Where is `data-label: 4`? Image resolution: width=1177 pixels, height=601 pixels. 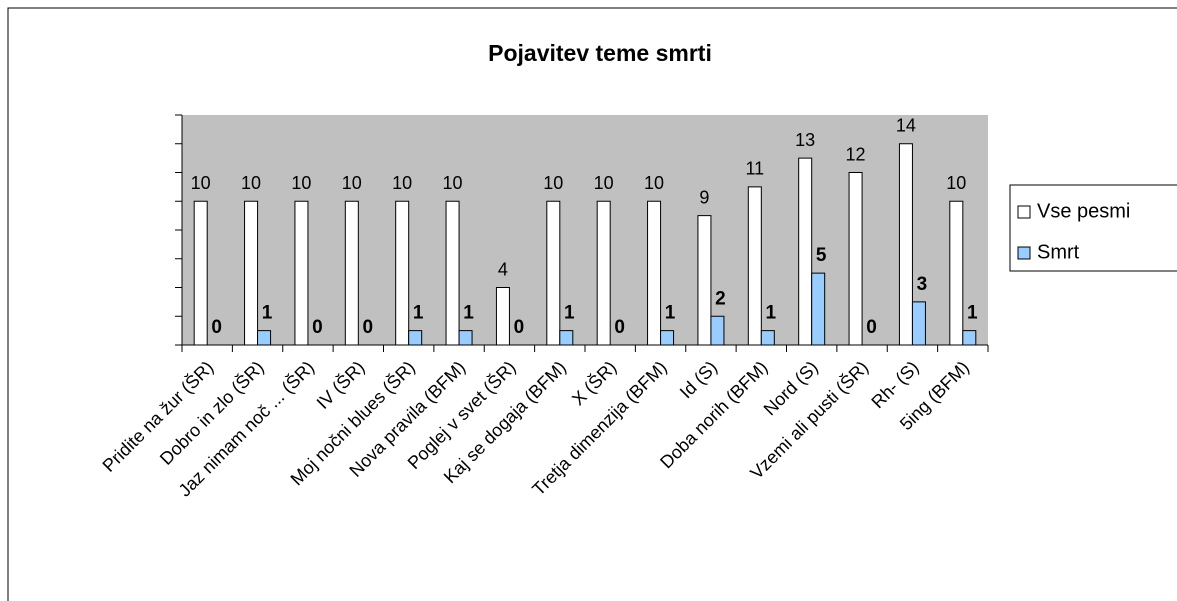 data-label: 4 is located at coordinates (503, 269).